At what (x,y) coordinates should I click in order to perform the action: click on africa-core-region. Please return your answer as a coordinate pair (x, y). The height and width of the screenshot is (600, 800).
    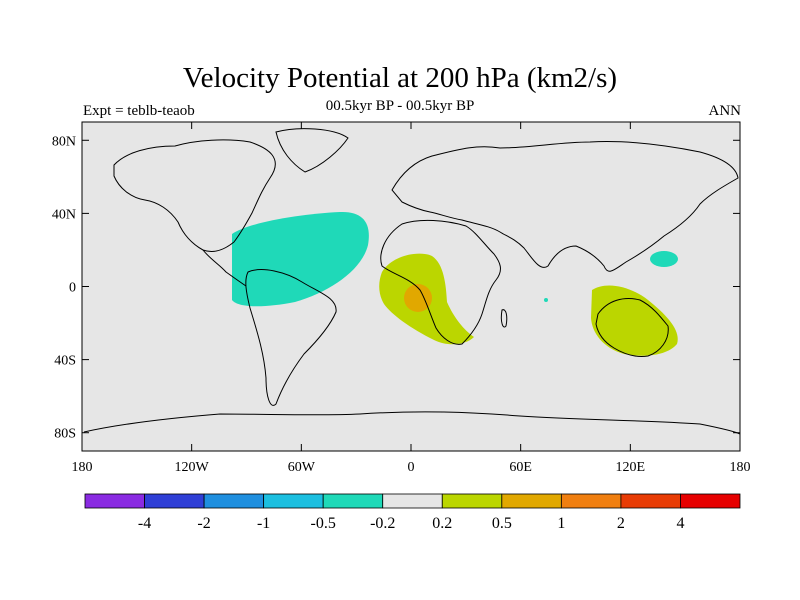
    Looking at the image, I should click on (418, 298).